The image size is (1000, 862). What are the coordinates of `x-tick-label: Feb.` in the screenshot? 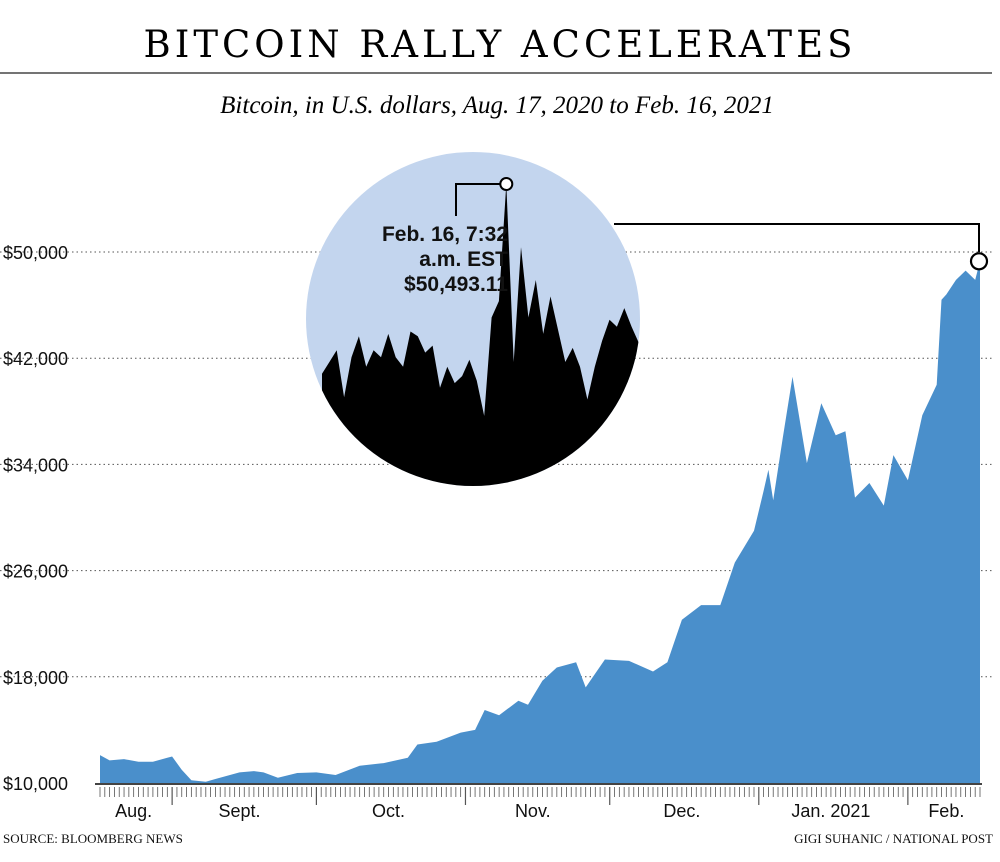 It's located at (946, 811).